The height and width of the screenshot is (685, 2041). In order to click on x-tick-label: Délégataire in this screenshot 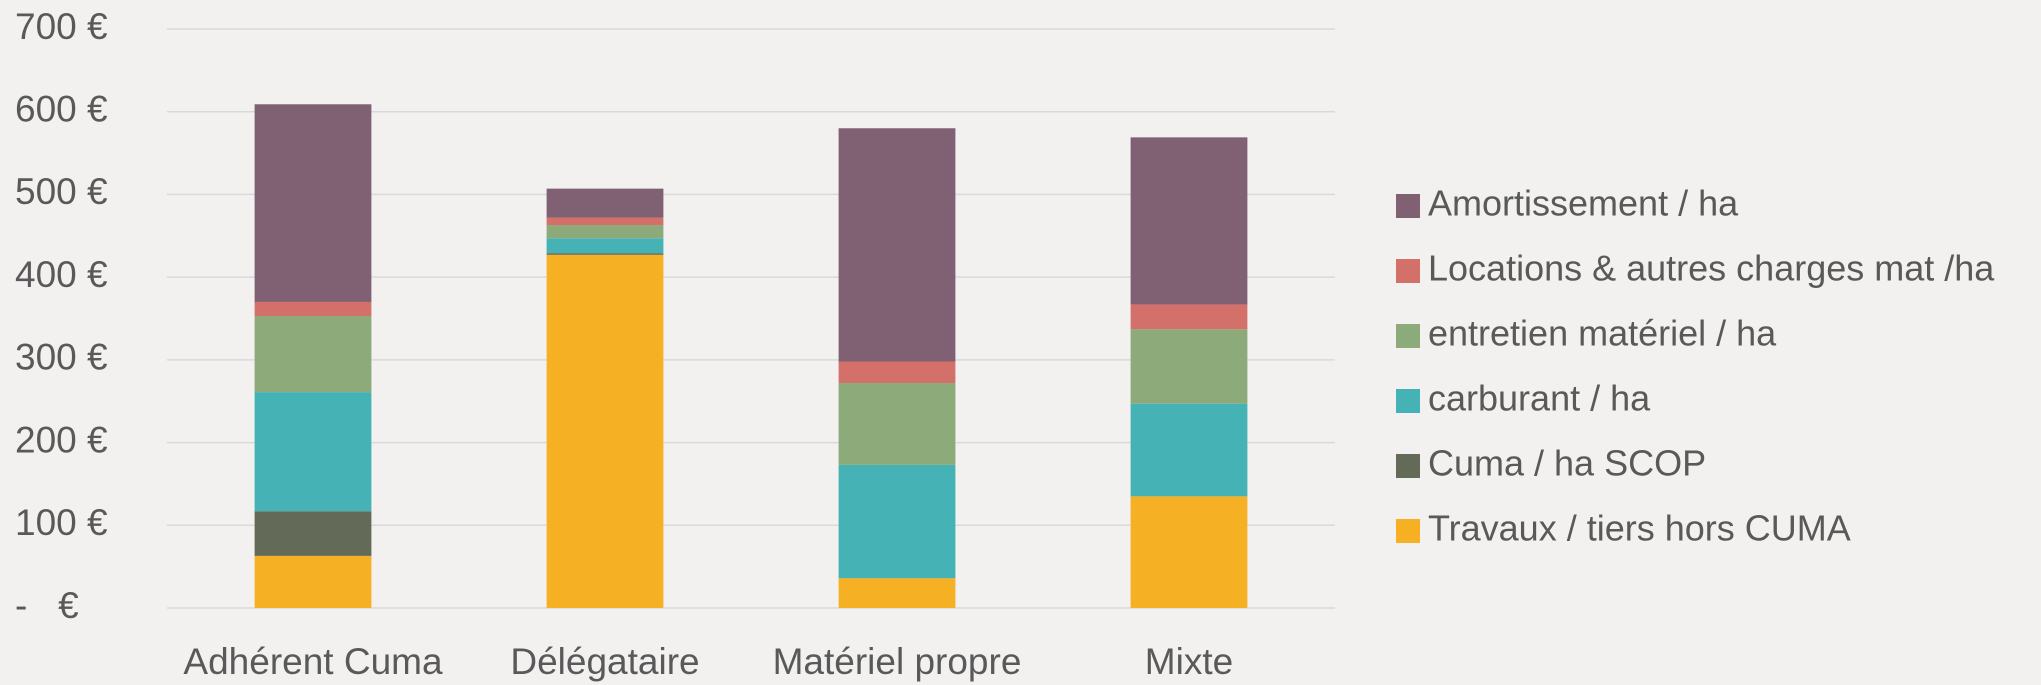, I will do `click(604, 661)`.